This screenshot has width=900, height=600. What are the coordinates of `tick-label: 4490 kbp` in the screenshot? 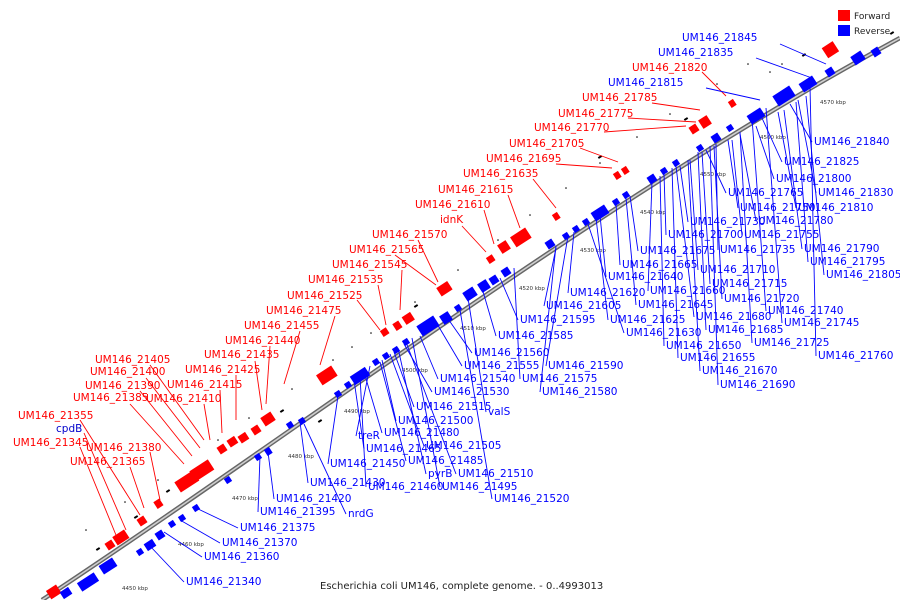 It's located at (357, 412).